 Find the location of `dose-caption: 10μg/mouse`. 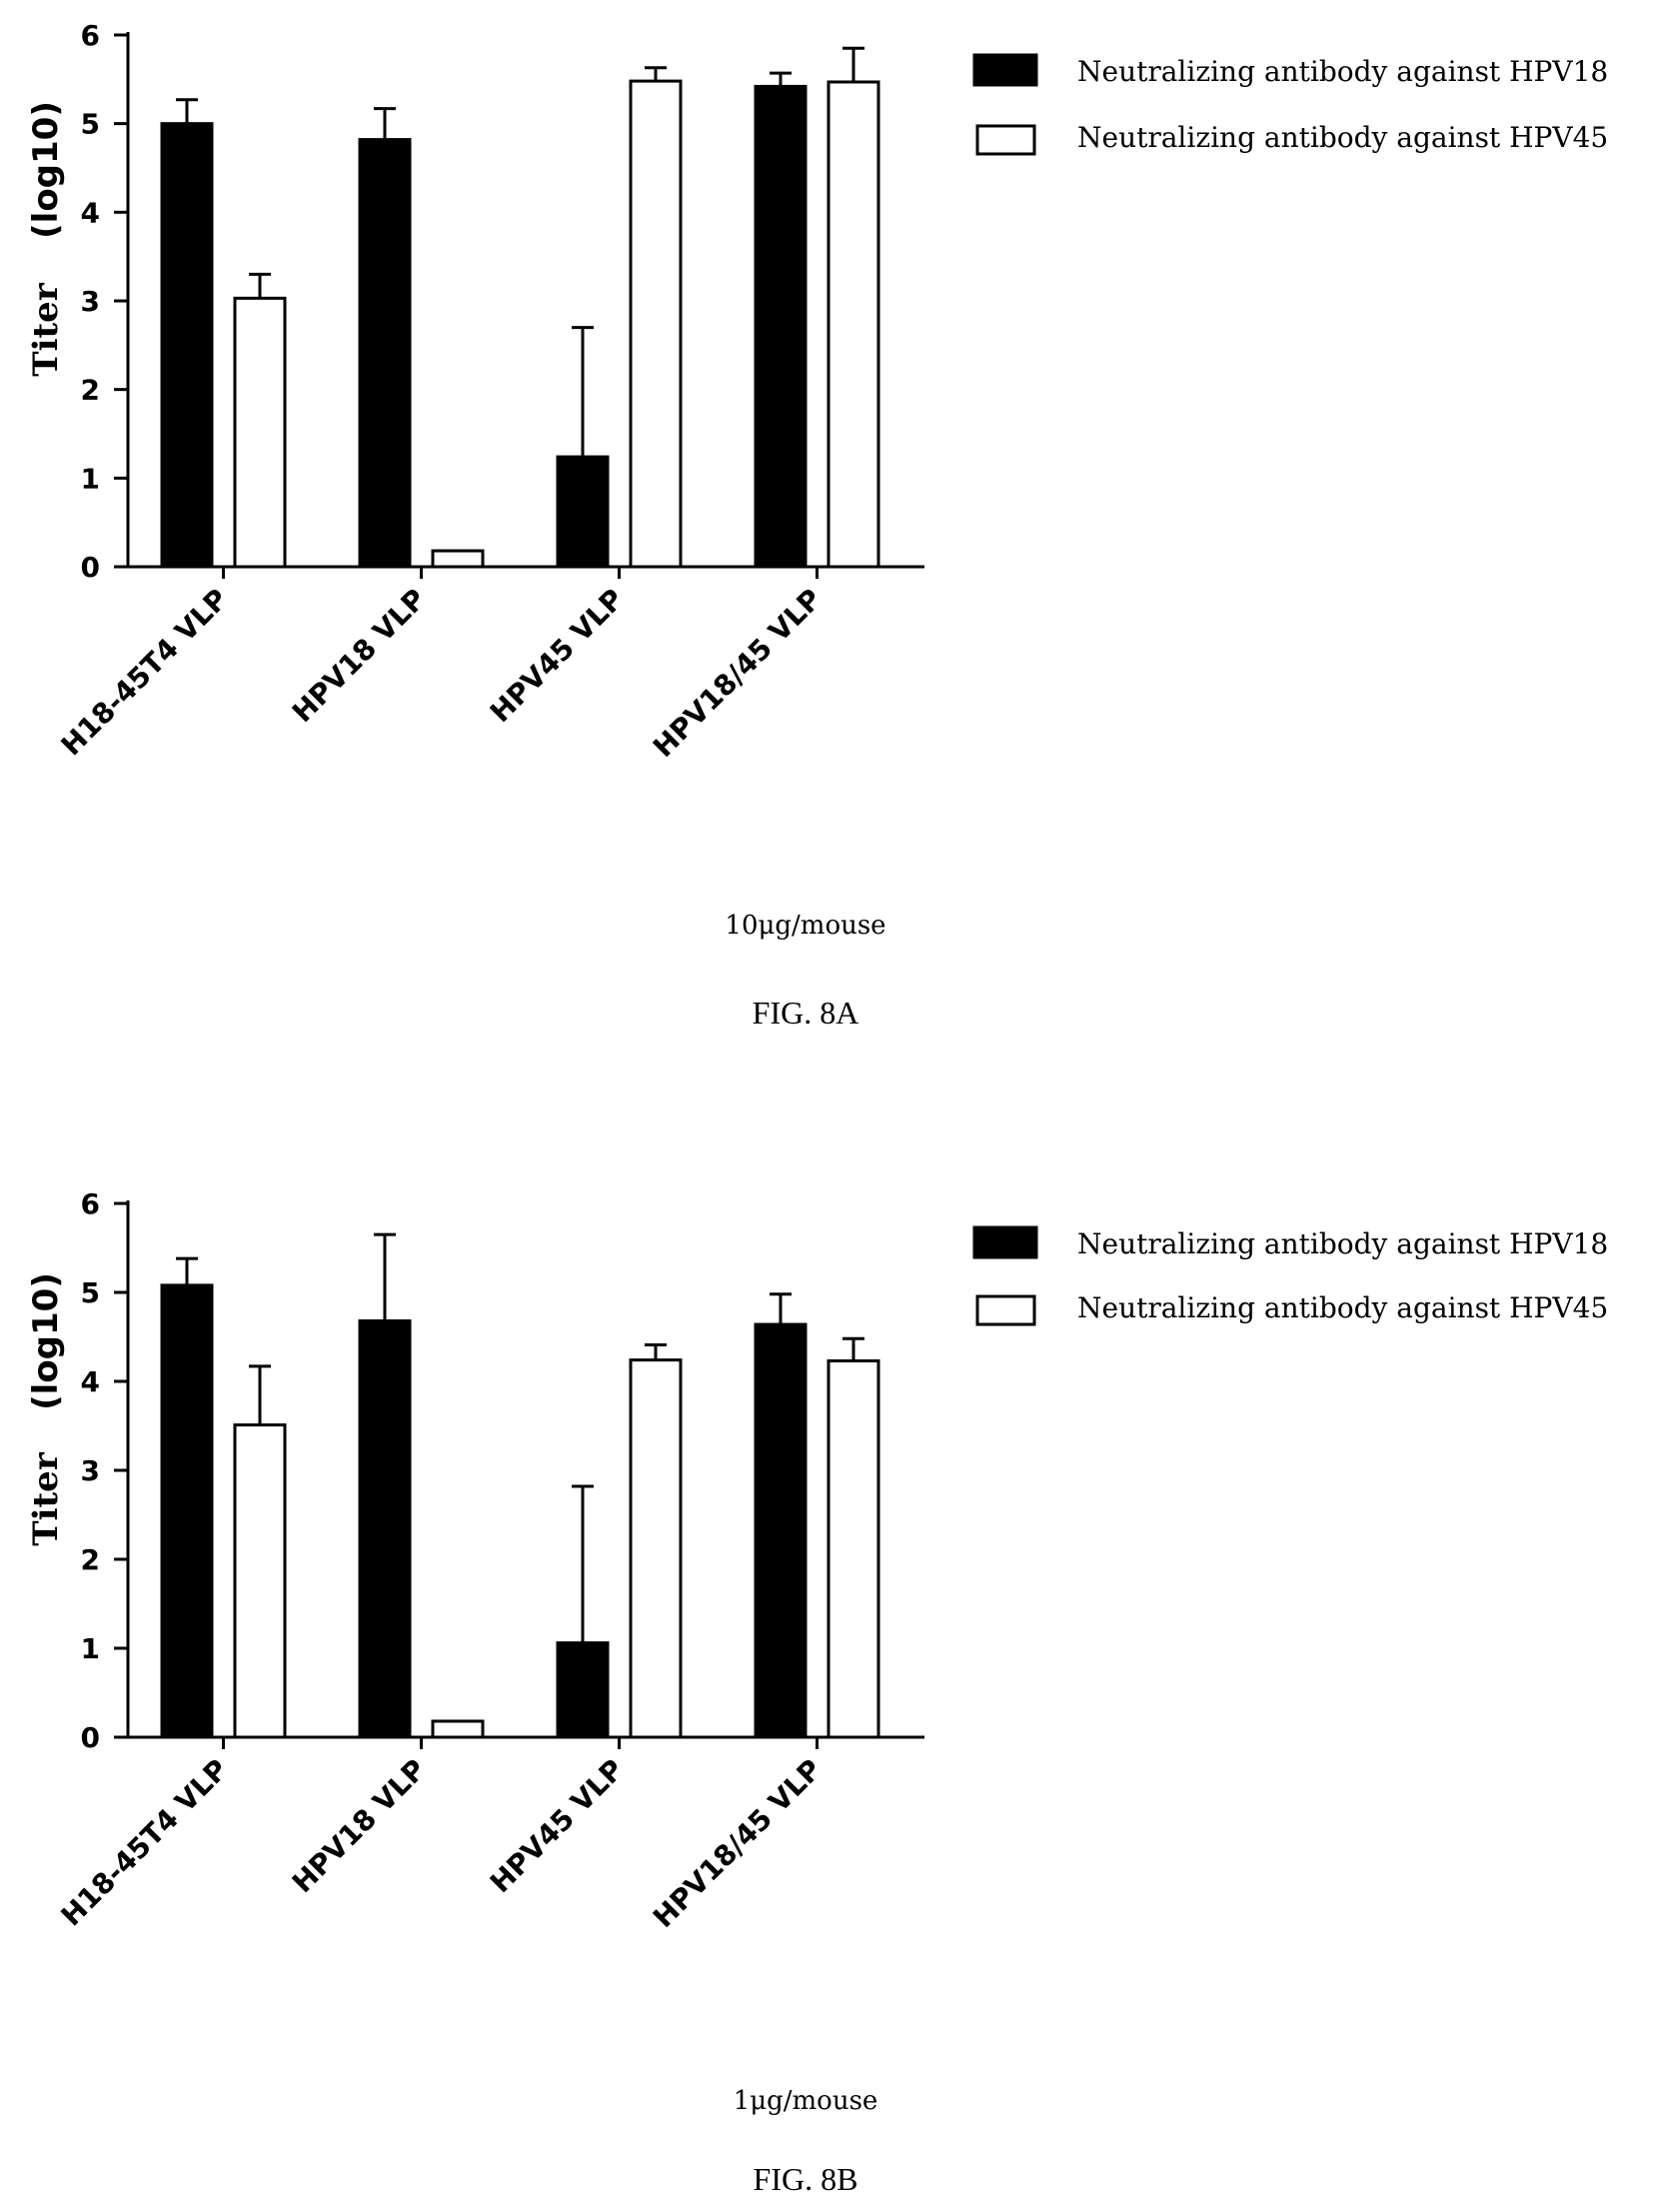

dose-caption: 10μg/mouse is located at coordinates (805, 926).